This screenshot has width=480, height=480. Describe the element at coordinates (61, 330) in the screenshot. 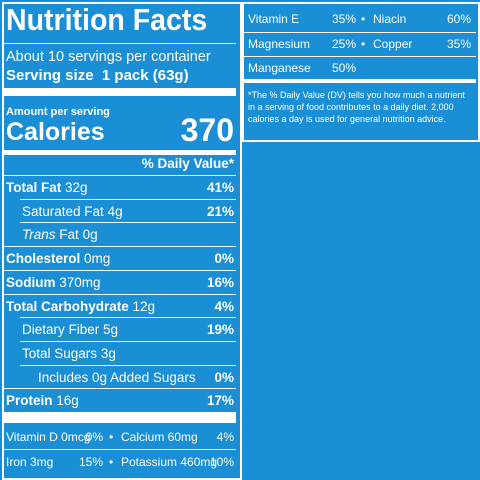

I see `nutrient-name: Dietary Fiber` at that location.